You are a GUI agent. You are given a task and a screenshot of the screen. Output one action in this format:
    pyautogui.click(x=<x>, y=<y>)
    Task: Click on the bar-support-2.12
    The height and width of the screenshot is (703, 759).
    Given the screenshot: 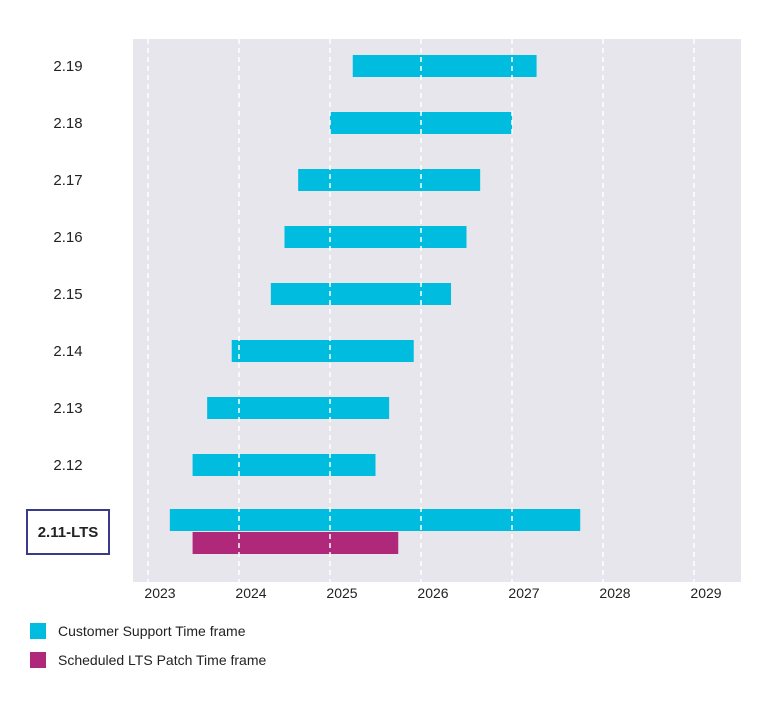 What is the action you would take?
    pyautogui.click(x=284, y=465)
    